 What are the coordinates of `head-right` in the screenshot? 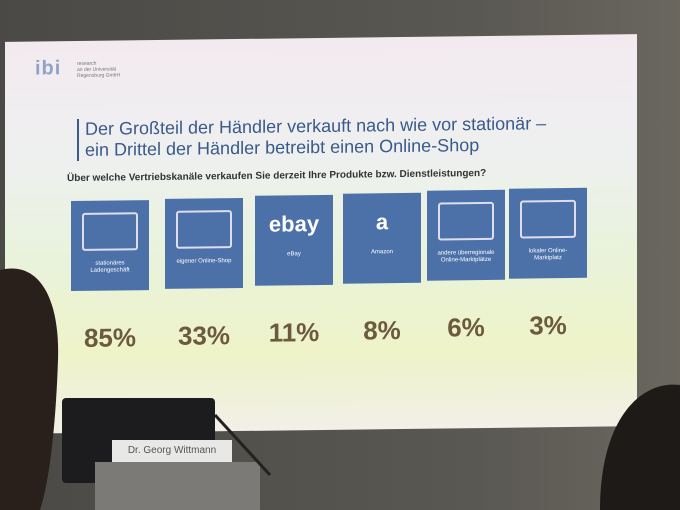 It's located at (640, 447).